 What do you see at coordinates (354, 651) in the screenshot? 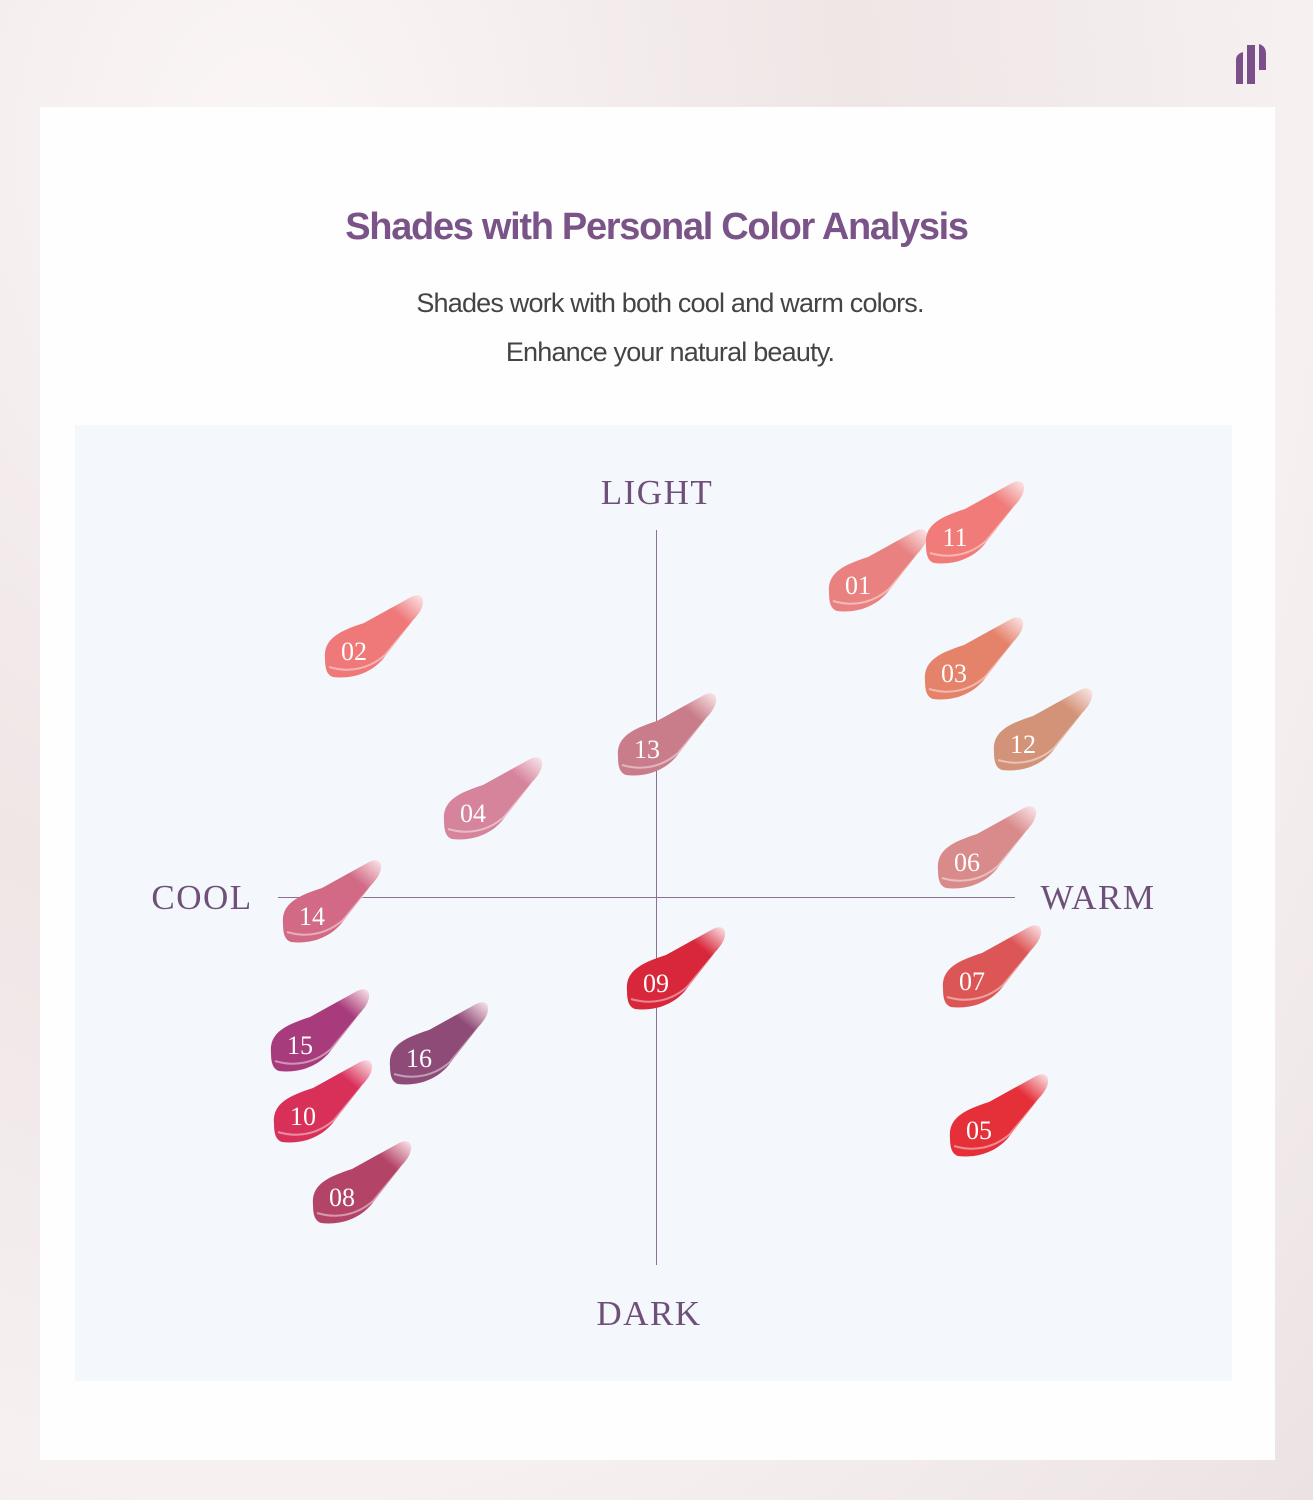
I see `shade-number: 02` at bounding box center [354, 651].